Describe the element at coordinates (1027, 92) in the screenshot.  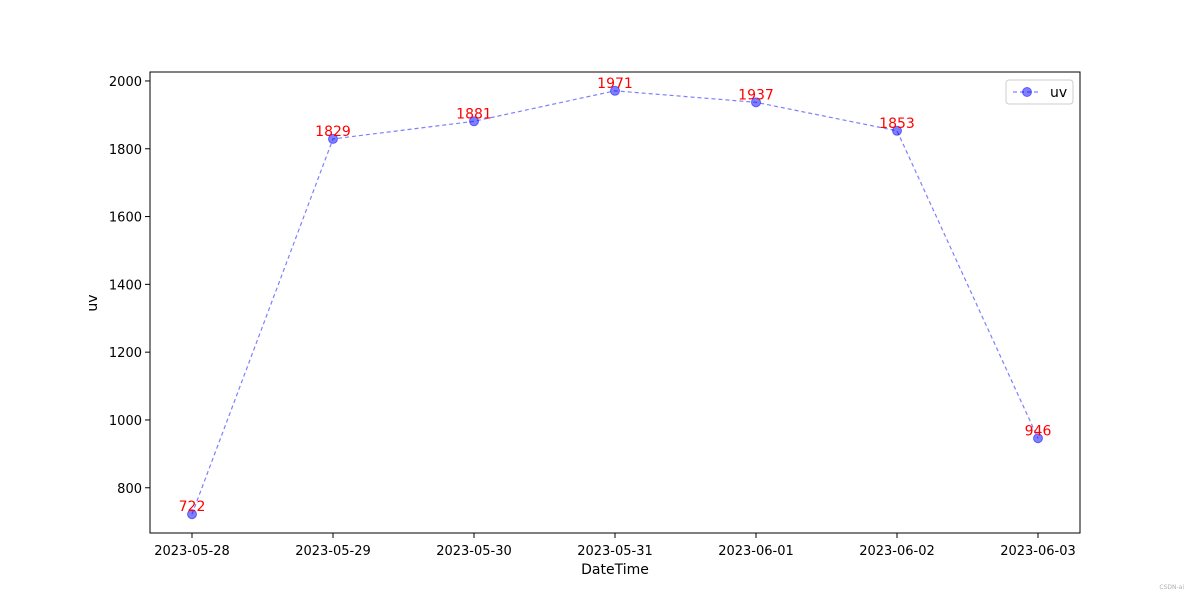
I see `legend-marker-sample` at that location.